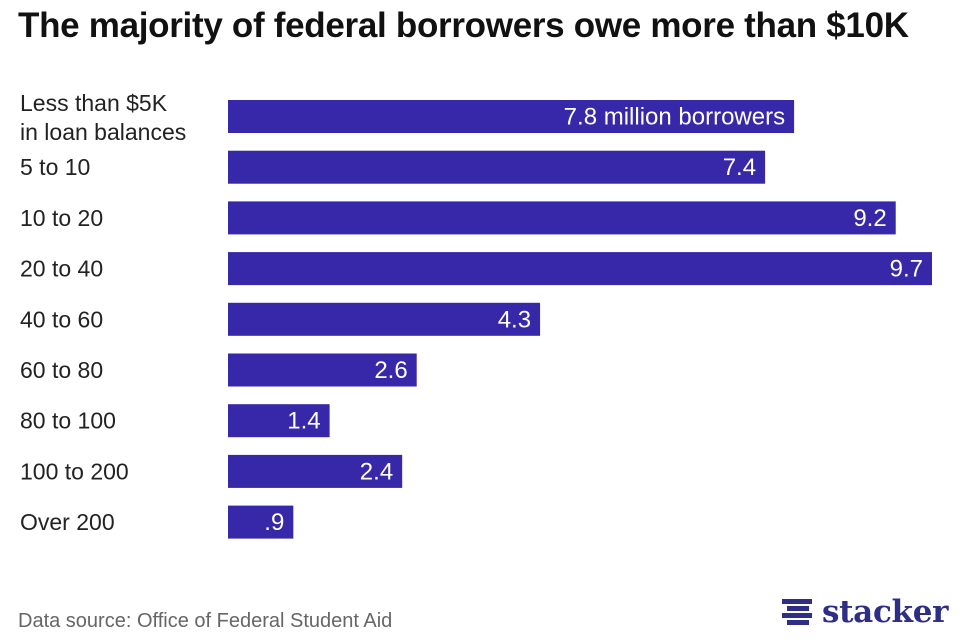 The image size is (980, 640). Describe the element at coordinates (61, 370) in the screenshot. I see `category-label: 60 to 80` at that location.